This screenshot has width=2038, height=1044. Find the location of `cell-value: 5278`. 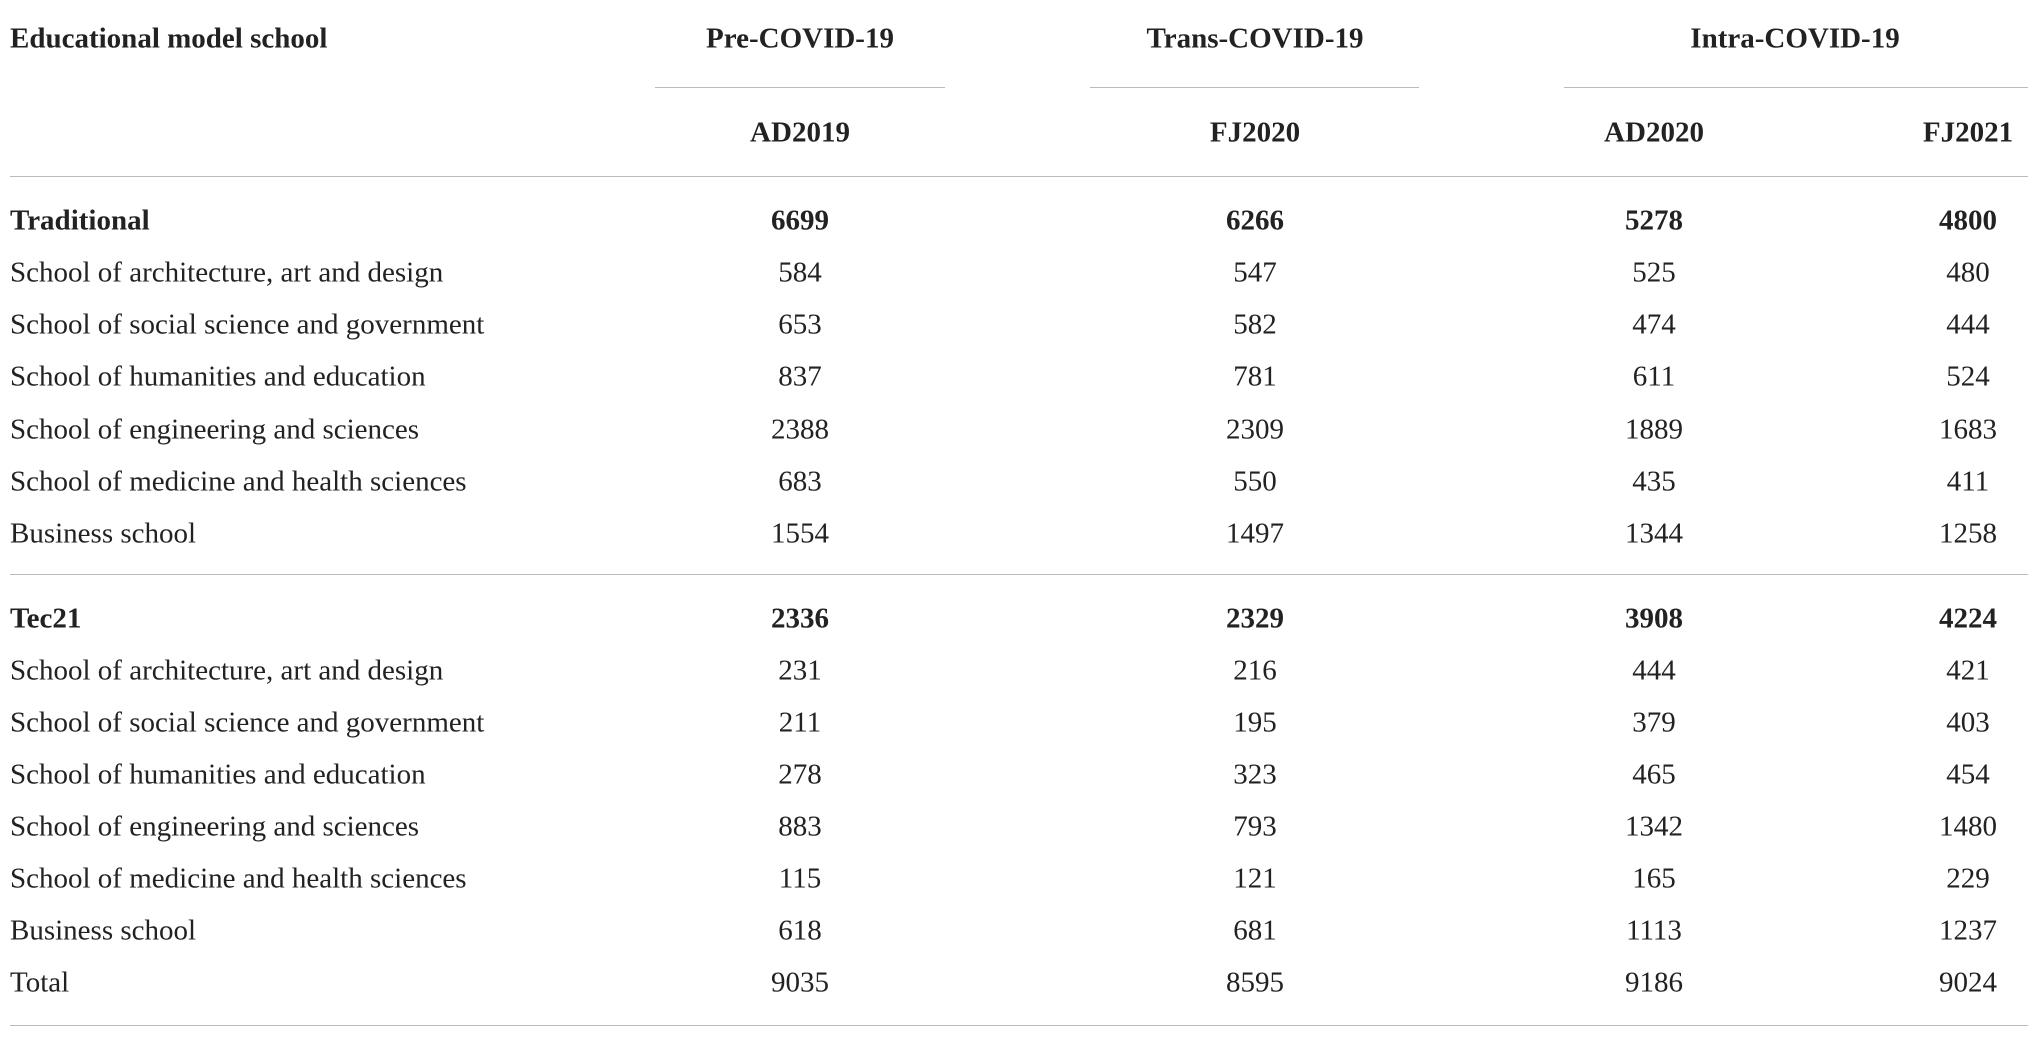

cell-value: 5278 is located at coordinates (1654, 220).